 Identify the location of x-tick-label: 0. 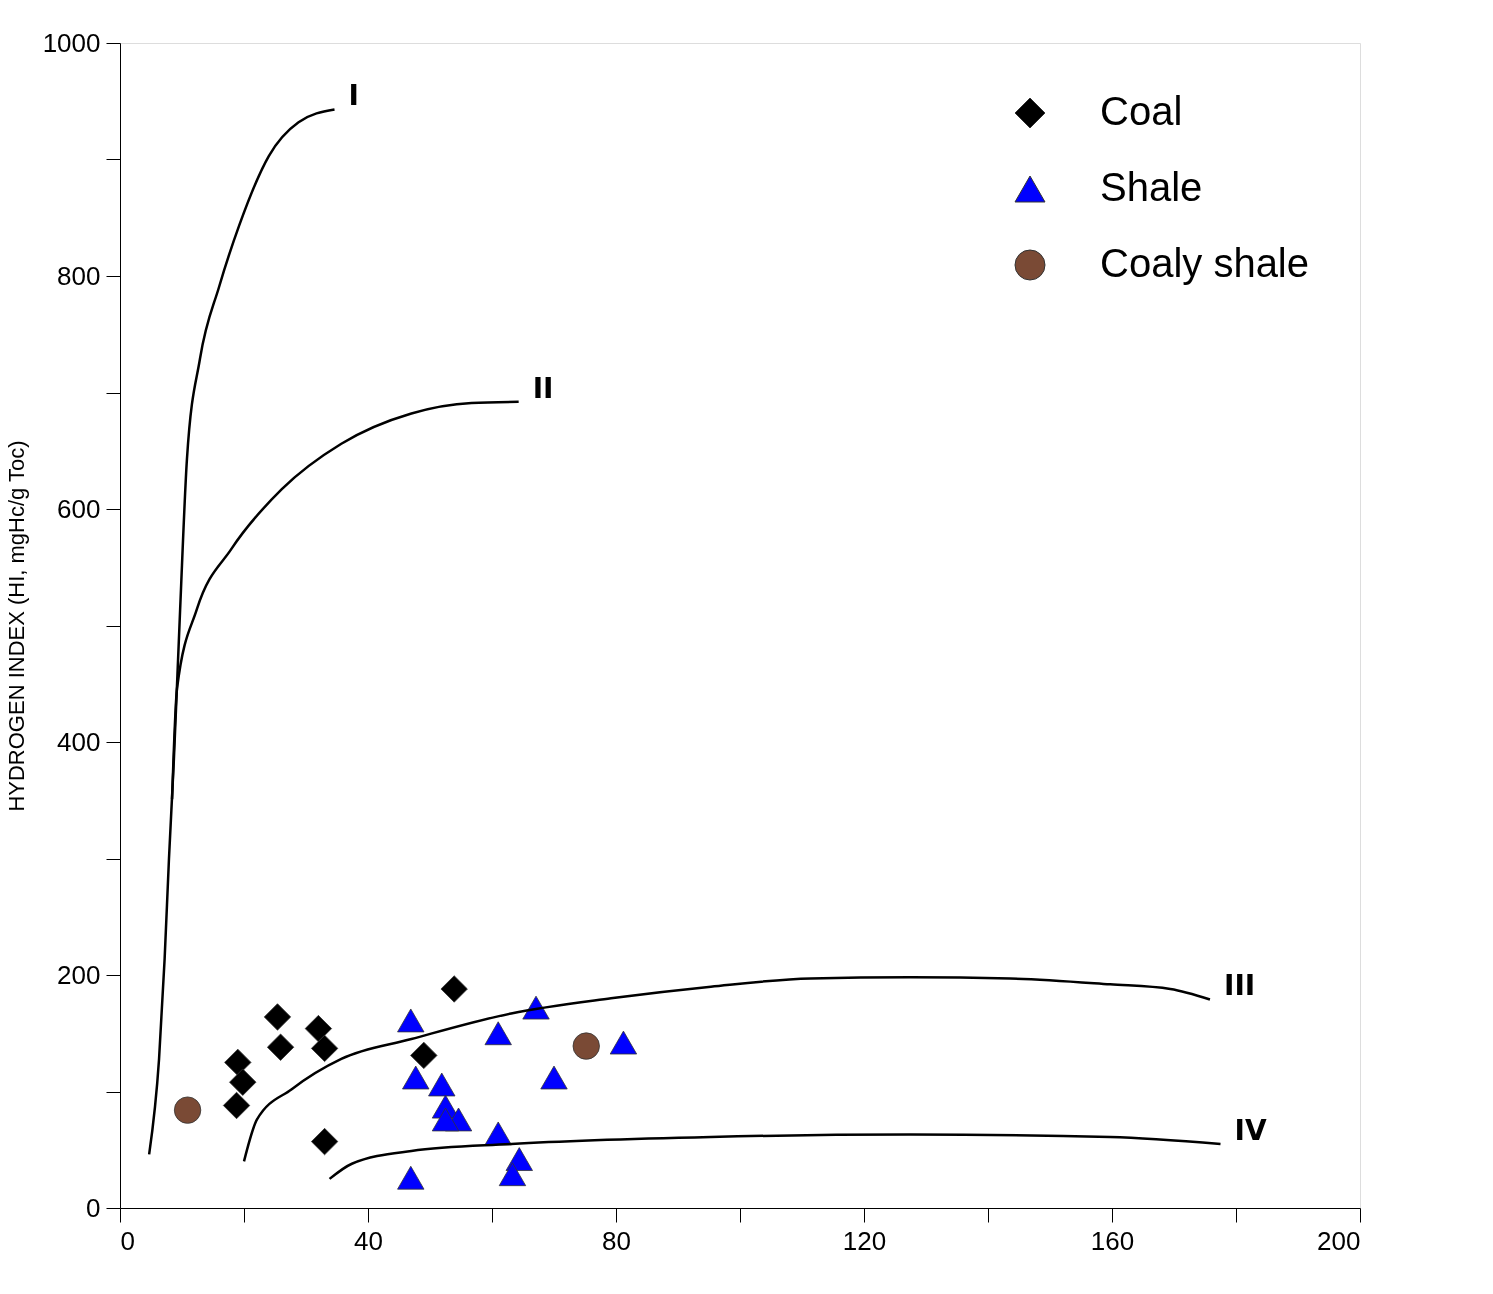
(127, 1240).